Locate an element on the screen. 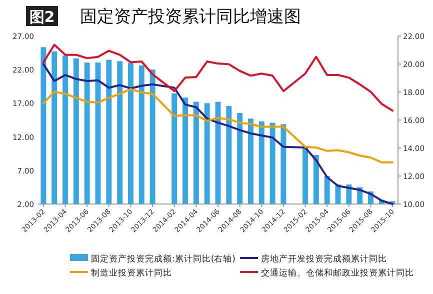  chart-title: 固定资产投资累计同比增速图 is located at coordinates (190, 17).